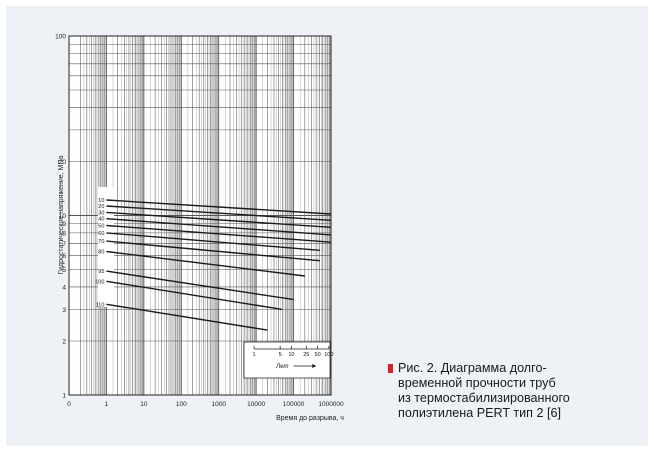 This screenshot has width=654, height=460. What do you see at coordinates (181, 404) in the screenshot?
I see `x-tick-label: 100` at bounding box center [181, 404].